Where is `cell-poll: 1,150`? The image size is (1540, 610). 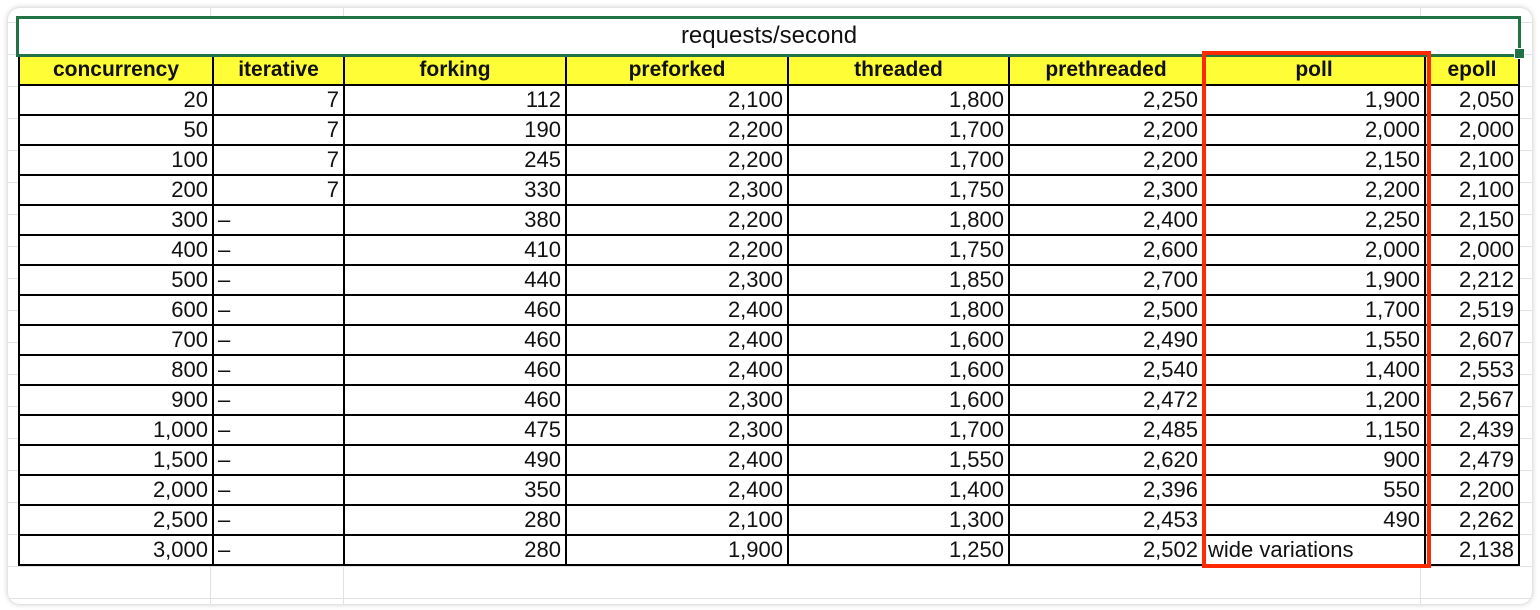 cell-poll: 1,150 is located at coordinates (1314, 430).